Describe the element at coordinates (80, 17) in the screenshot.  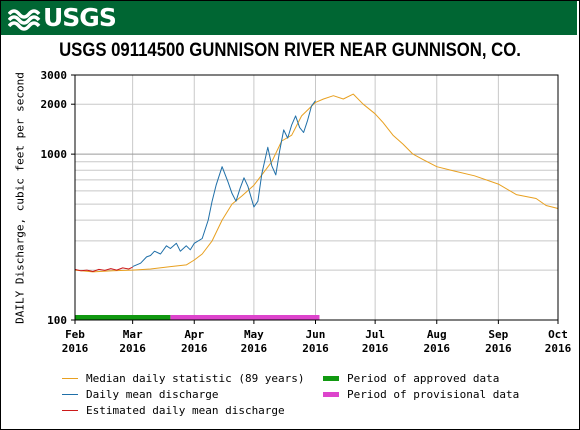
I see `usgs-logo-text: USGS` at that location.